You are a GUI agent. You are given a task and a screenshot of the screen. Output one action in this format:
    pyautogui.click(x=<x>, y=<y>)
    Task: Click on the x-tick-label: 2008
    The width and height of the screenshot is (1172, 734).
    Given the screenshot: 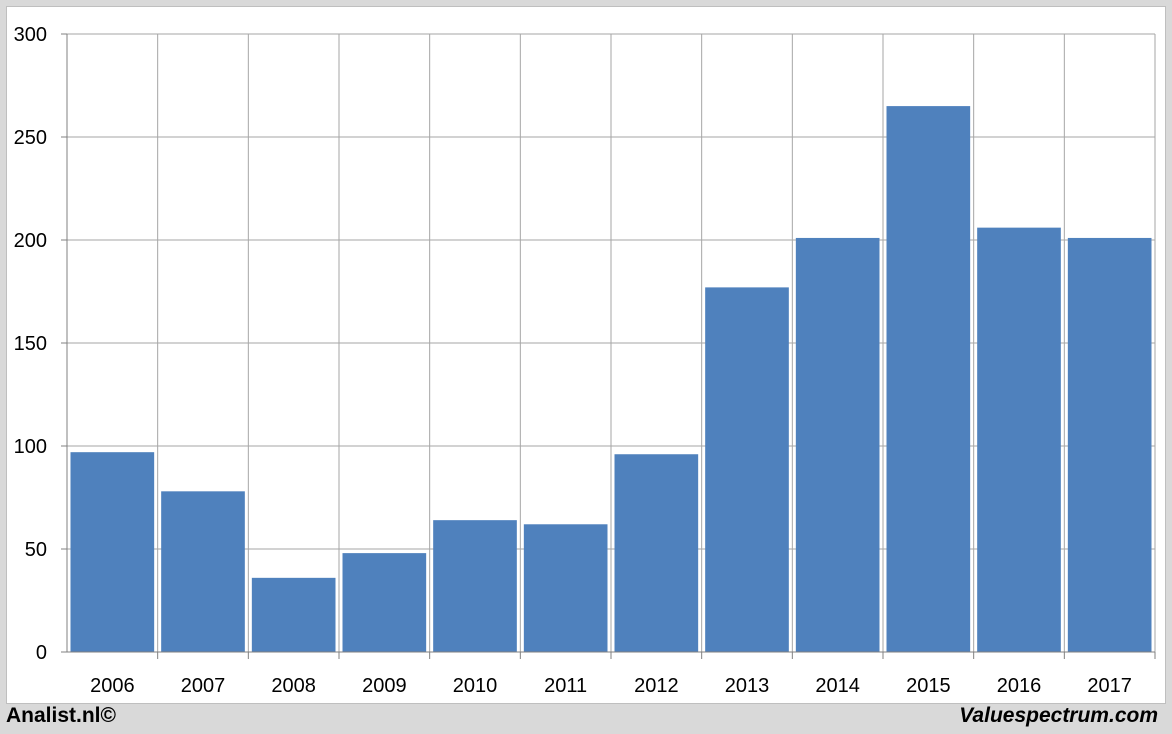 What is the action you would take?
    pyautogui.click(x=293, y=686)
    